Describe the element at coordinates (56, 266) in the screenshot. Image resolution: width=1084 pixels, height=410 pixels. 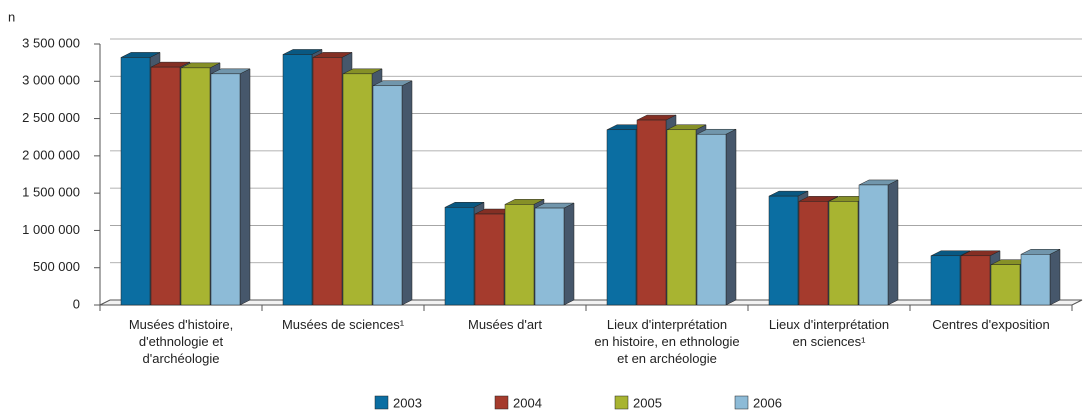
I see `y-tick-label: 500 000` at that location.